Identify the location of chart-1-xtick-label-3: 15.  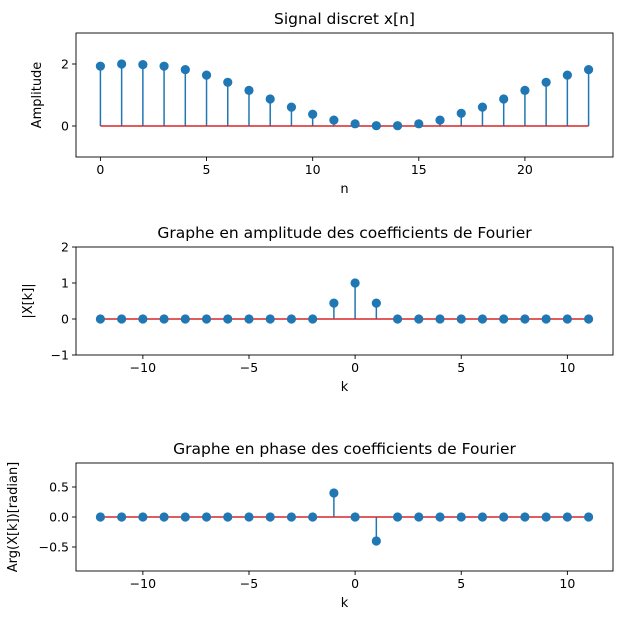
(419, 169).